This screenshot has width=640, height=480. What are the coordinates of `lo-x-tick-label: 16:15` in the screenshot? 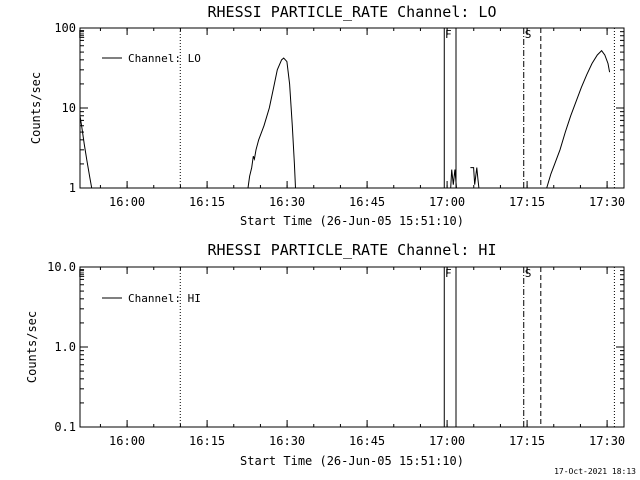 It's located at (207, 202).